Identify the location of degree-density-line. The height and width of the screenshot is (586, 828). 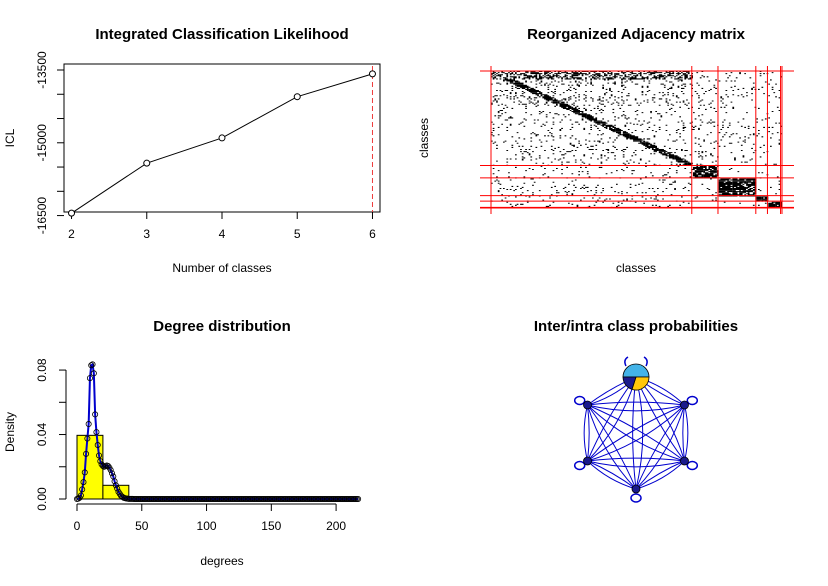
(106, 431).